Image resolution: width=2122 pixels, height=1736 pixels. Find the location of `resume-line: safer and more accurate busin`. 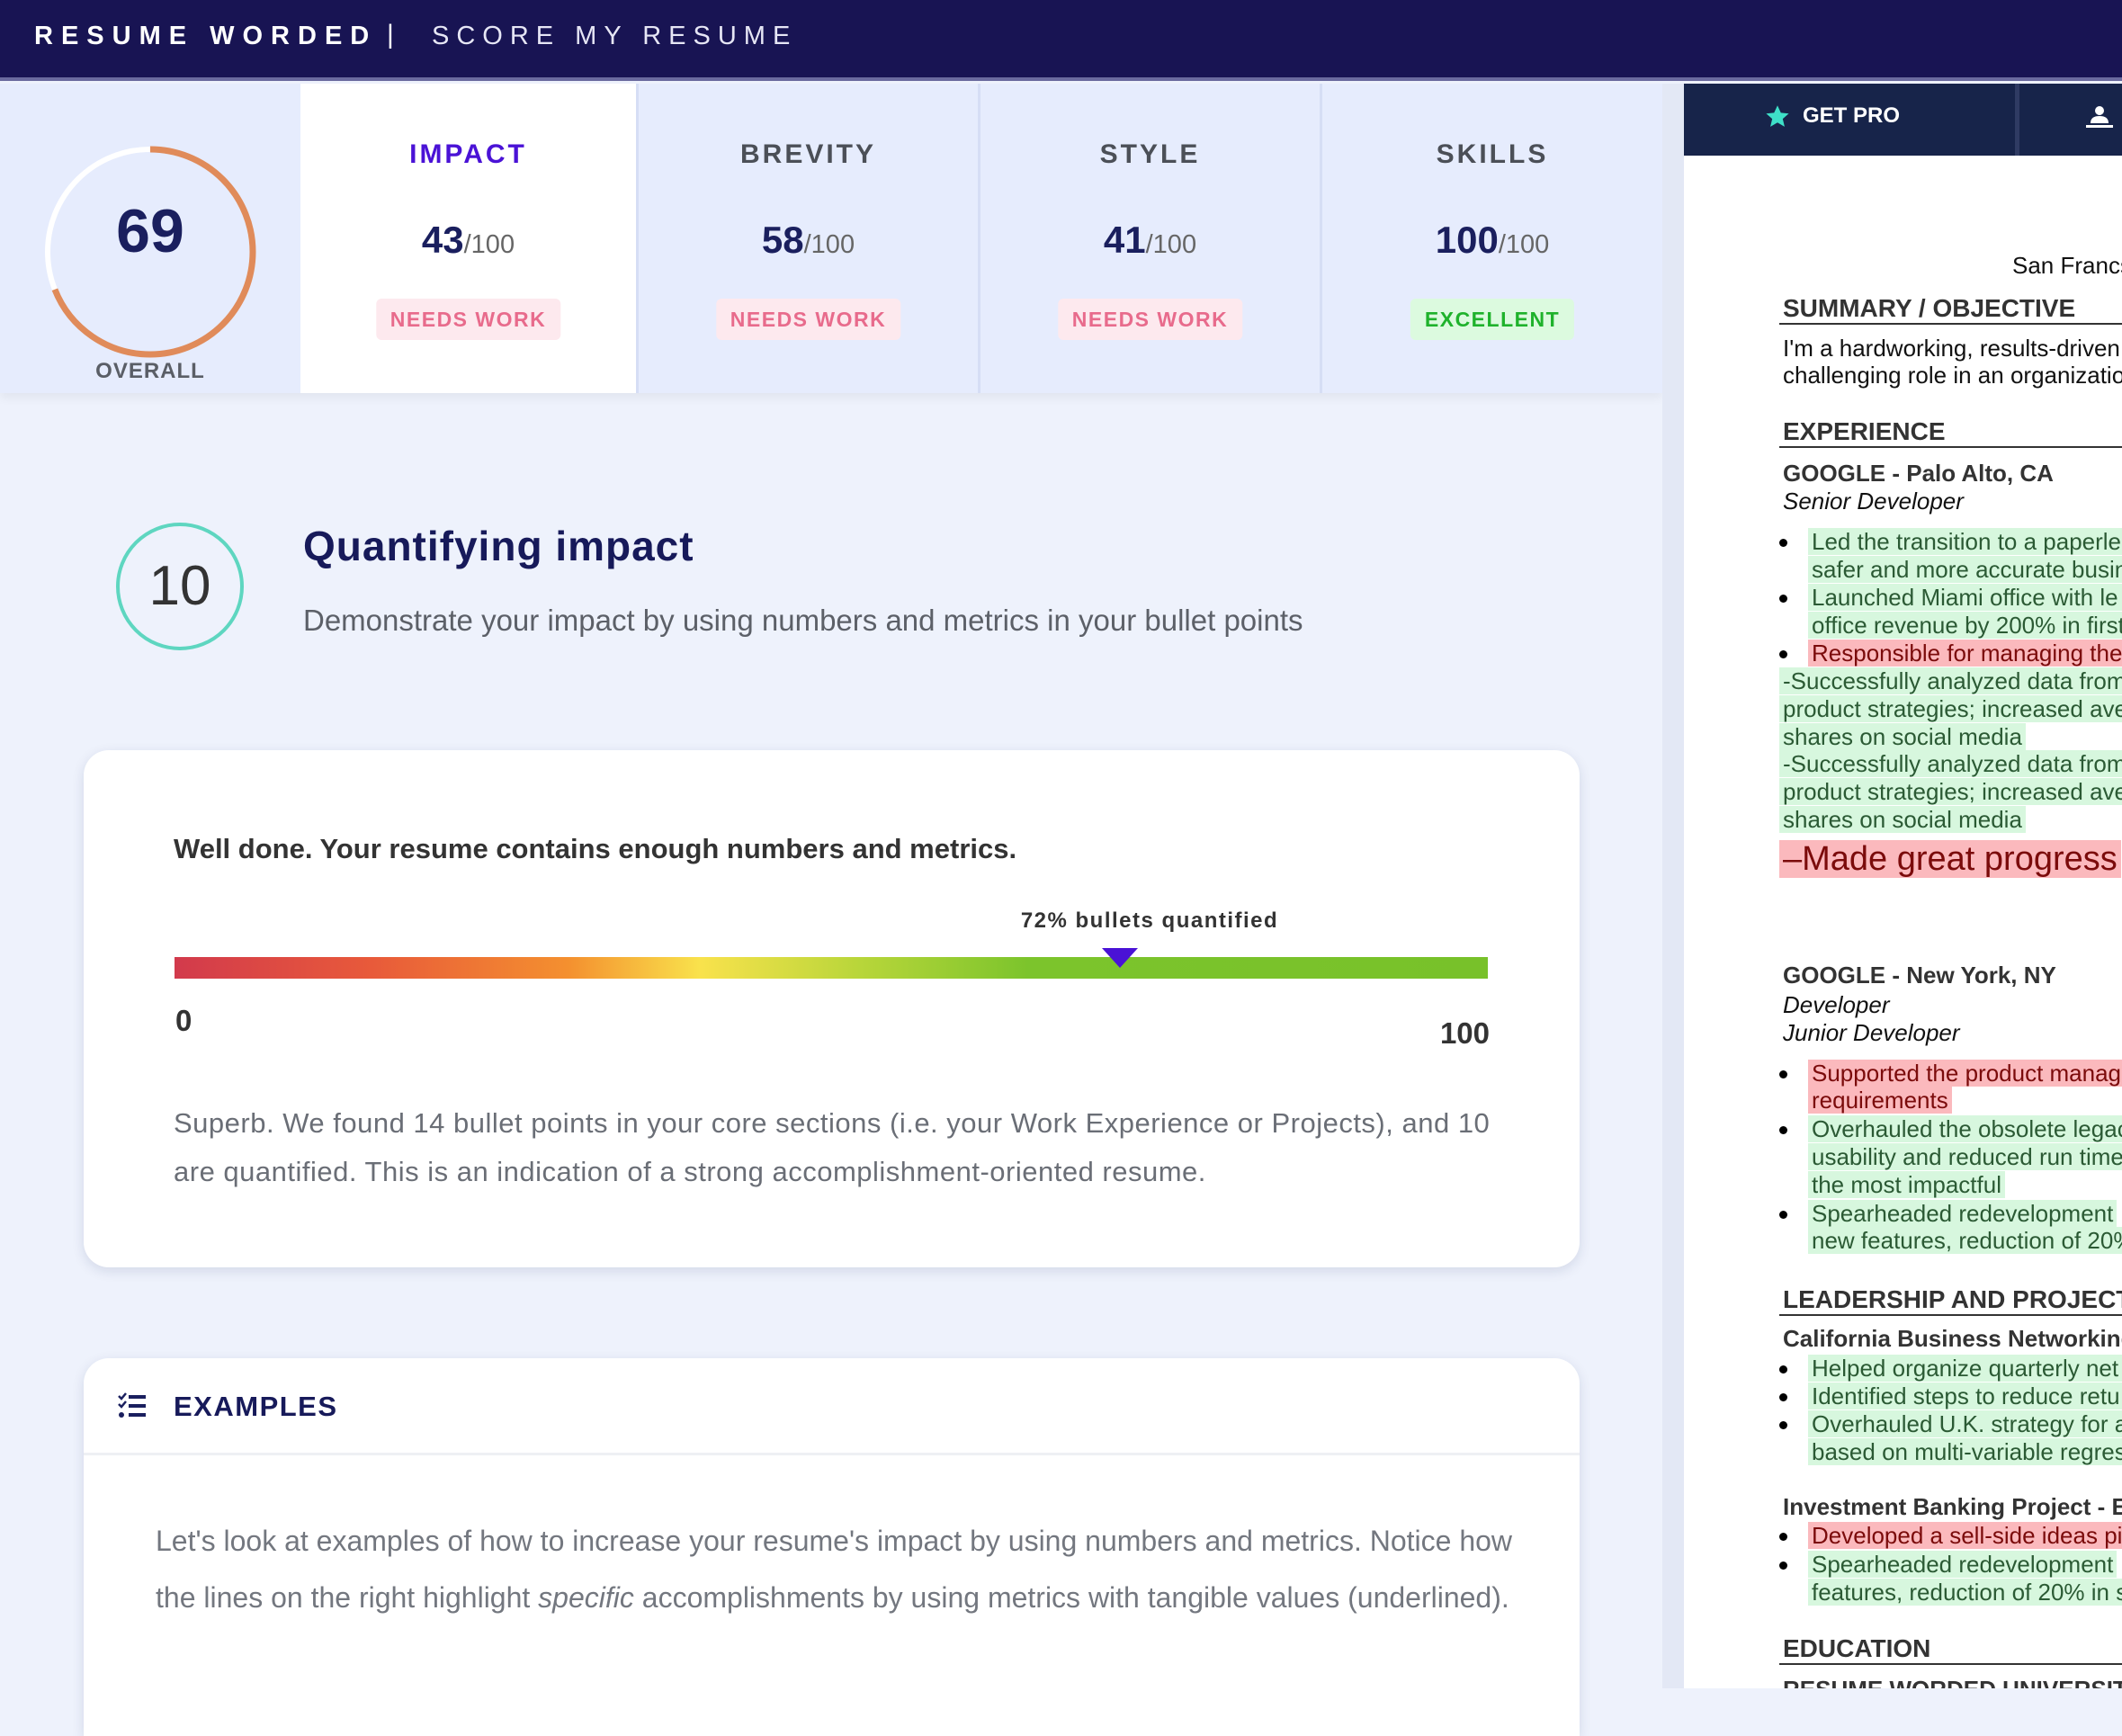

resume-line: safer and more accurate busin is located at coordinates (1965, 570).